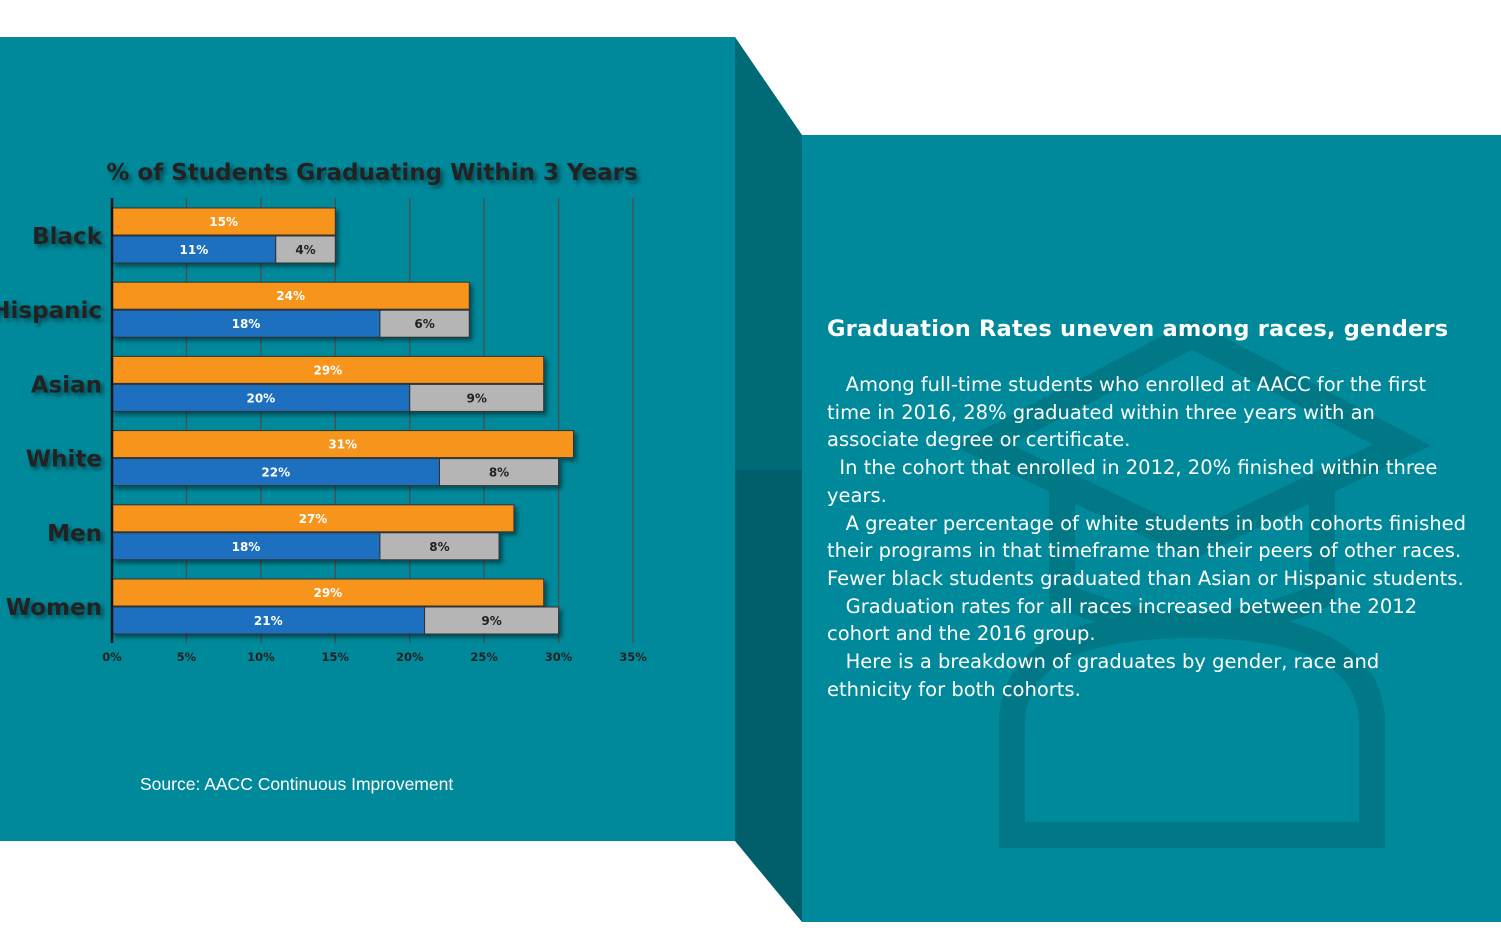  What do you see at coordinates (67, 237) in the screenshot?
I see `category-label: Black` at bounding box center [67, 237].